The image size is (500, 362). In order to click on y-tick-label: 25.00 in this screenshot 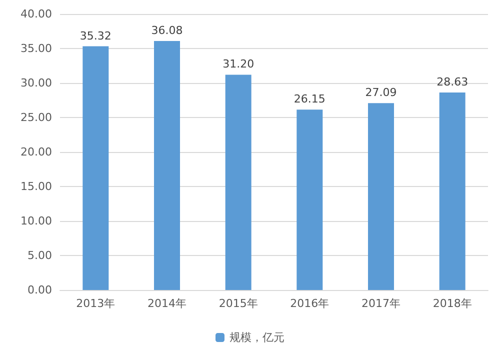, I will do `click(36, 117)`.